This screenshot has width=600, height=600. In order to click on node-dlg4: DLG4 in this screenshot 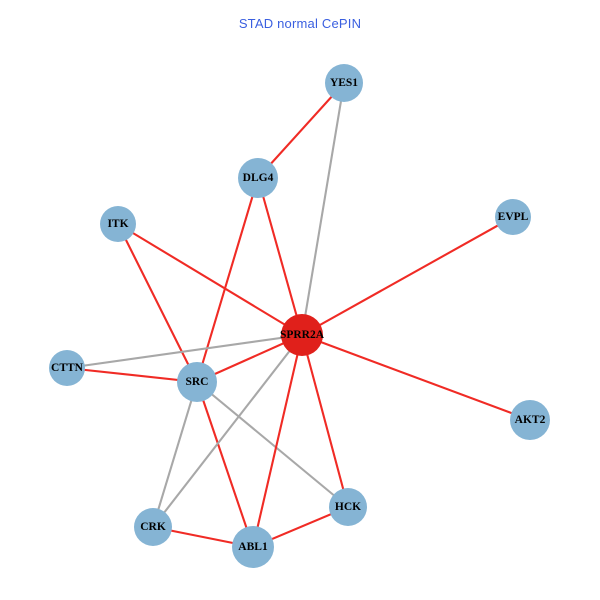, I will do `click(258, 178)`.